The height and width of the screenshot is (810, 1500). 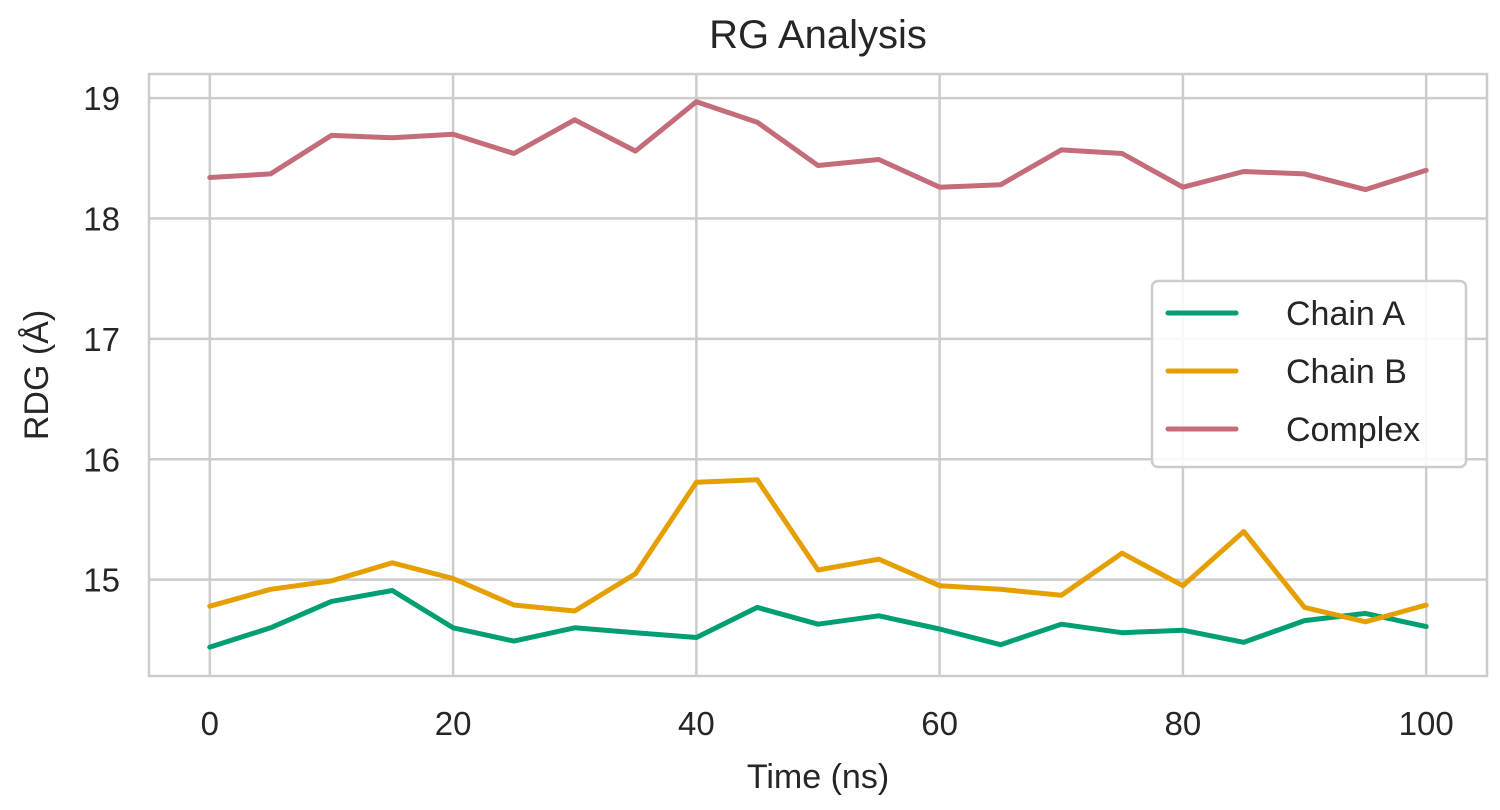 What do you see at coordinates (1353, 430) in the screenshot?
I see `legend-label: Complex` at bounding box center [1353, 430].